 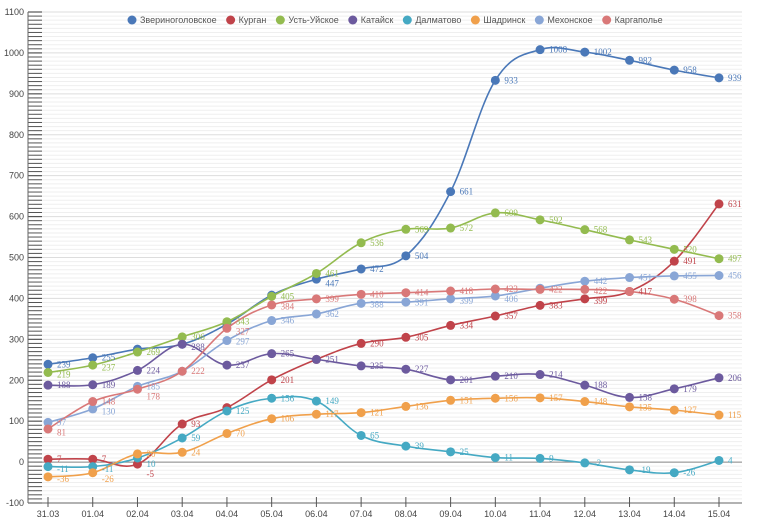 What do you see at coordinates (16, 339) in the screenshot?
I see `y-tick-label: 300` at bounding box center [16, 339].